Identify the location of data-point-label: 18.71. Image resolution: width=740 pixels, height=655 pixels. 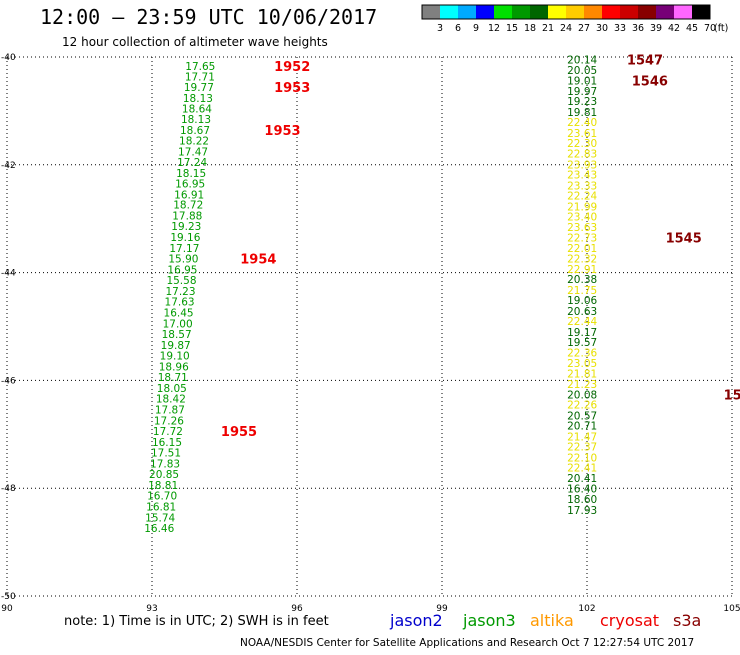
(173, 378).